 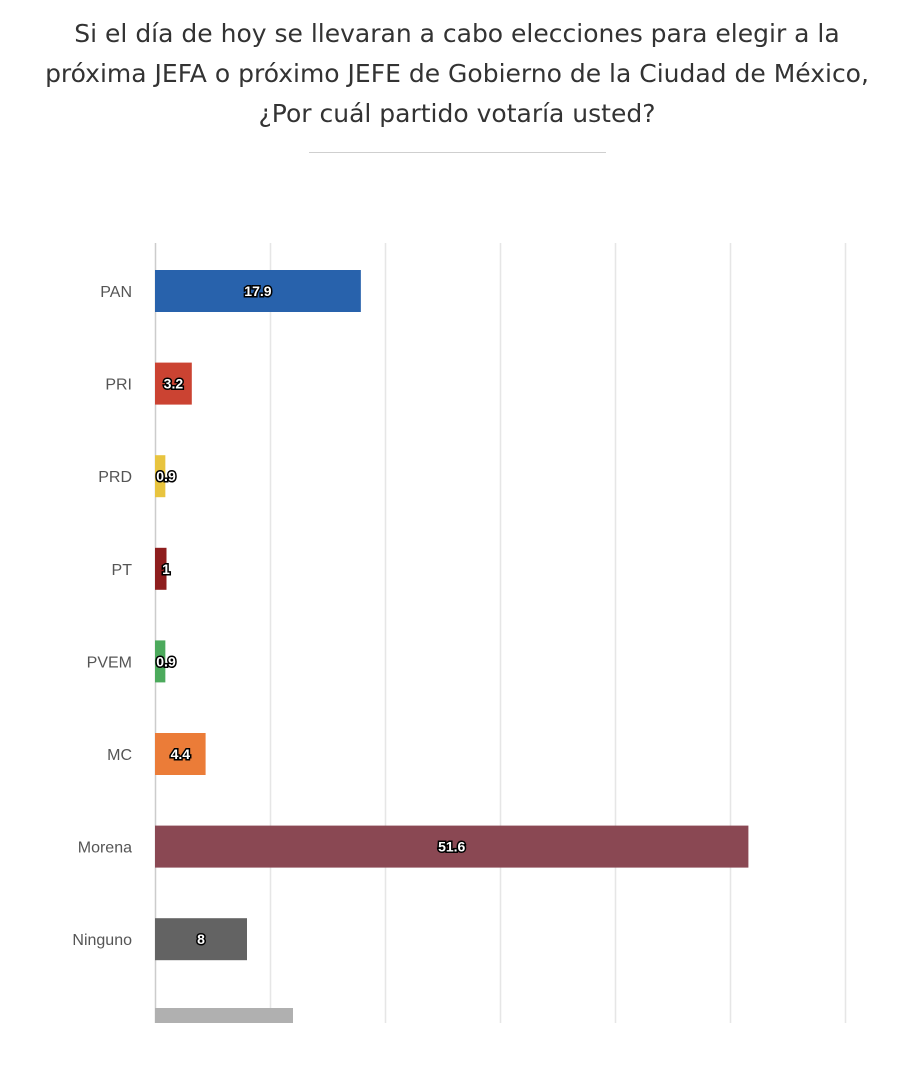 What do you see at coordinates (116, 292) in the screenshot?
I see `category-label: PAN` at bounding box center [116, 292].